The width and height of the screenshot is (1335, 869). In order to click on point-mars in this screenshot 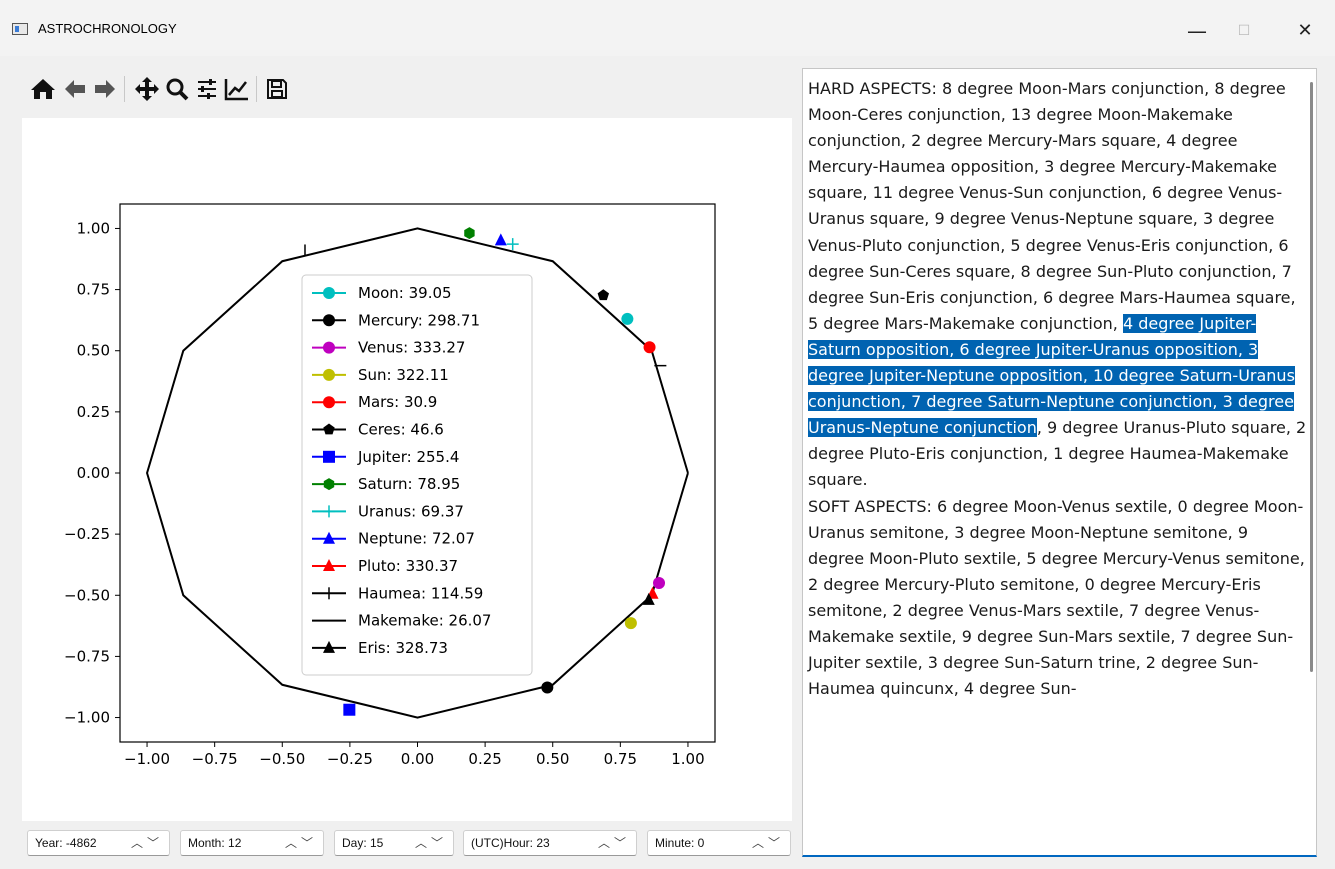, I will do `click(649, 347)`.